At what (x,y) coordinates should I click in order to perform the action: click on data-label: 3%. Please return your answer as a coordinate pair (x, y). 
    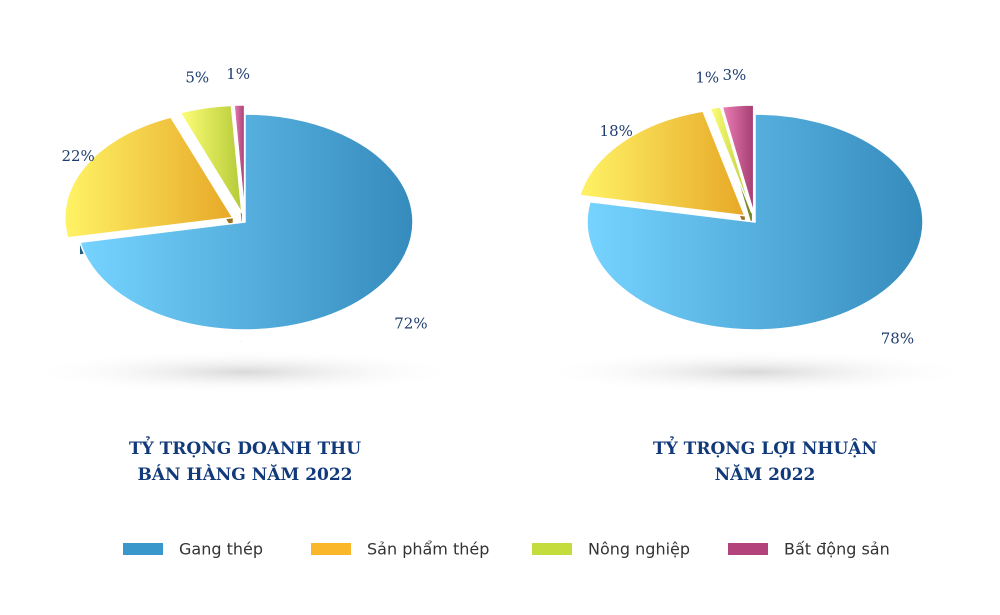
    Looking at the image, I should click on (734, 75).